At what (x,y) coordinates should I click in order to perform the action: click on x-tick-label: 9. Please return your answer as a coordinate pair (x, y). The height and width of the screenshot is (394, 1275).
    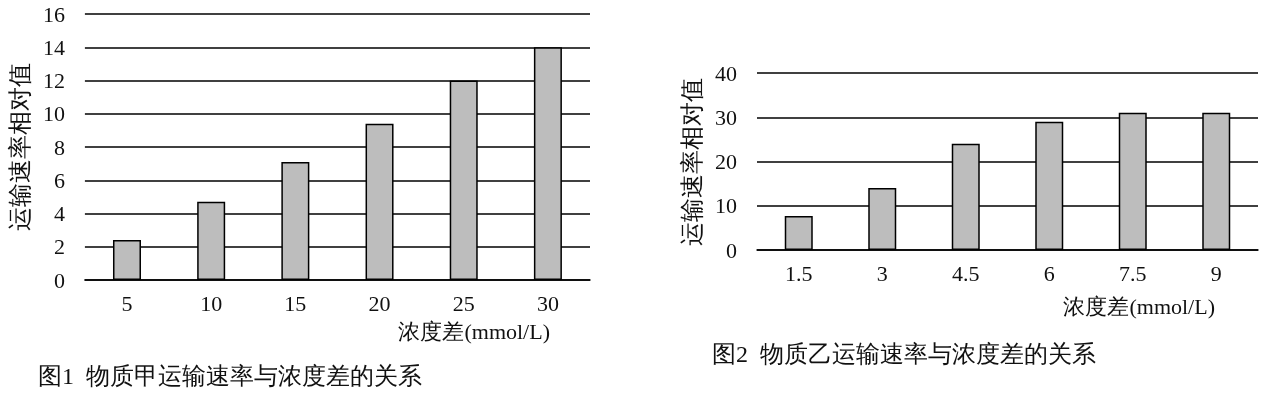
    Looking at the image, I should click on (1216, 273).